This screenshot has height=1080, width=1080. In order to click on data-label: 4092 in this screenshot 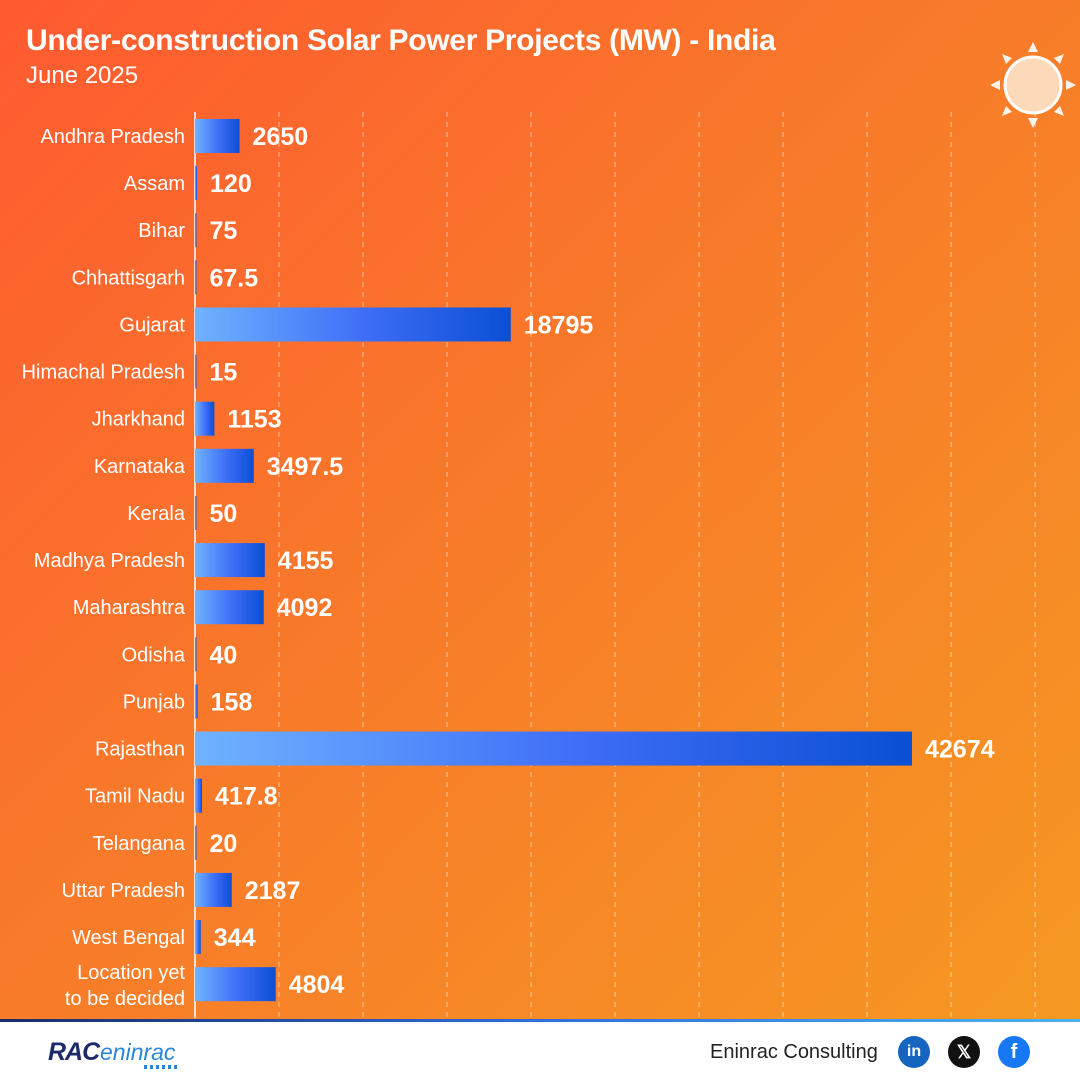, I will do `click(305, 608)`.